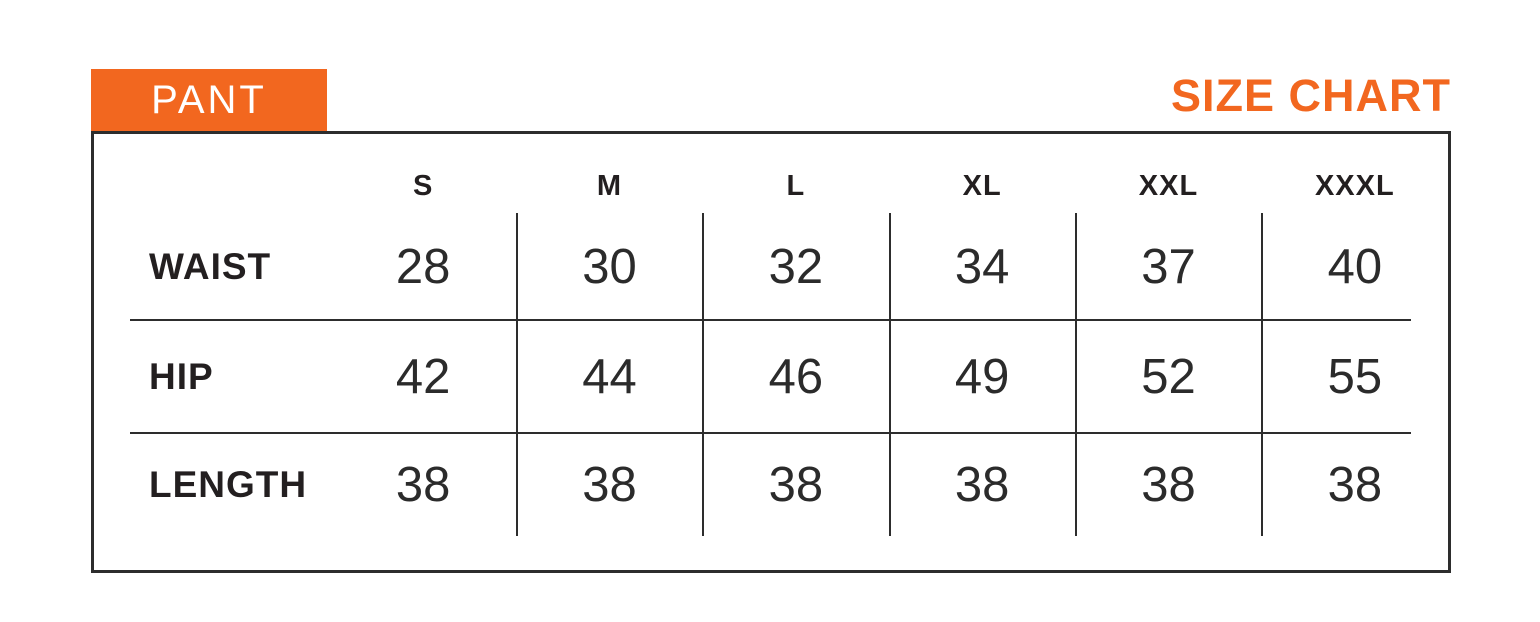 This screenshot has height=622, width=1540. What do you see at coordinates (609, 376) in the screenshot?
I see `cell-hip-m: 44` at bounding box center [609, 376].